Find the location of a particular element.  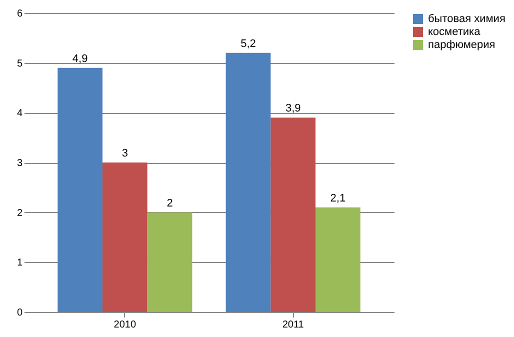

y-tick-label: 2 is located at coordinates (19, 213).